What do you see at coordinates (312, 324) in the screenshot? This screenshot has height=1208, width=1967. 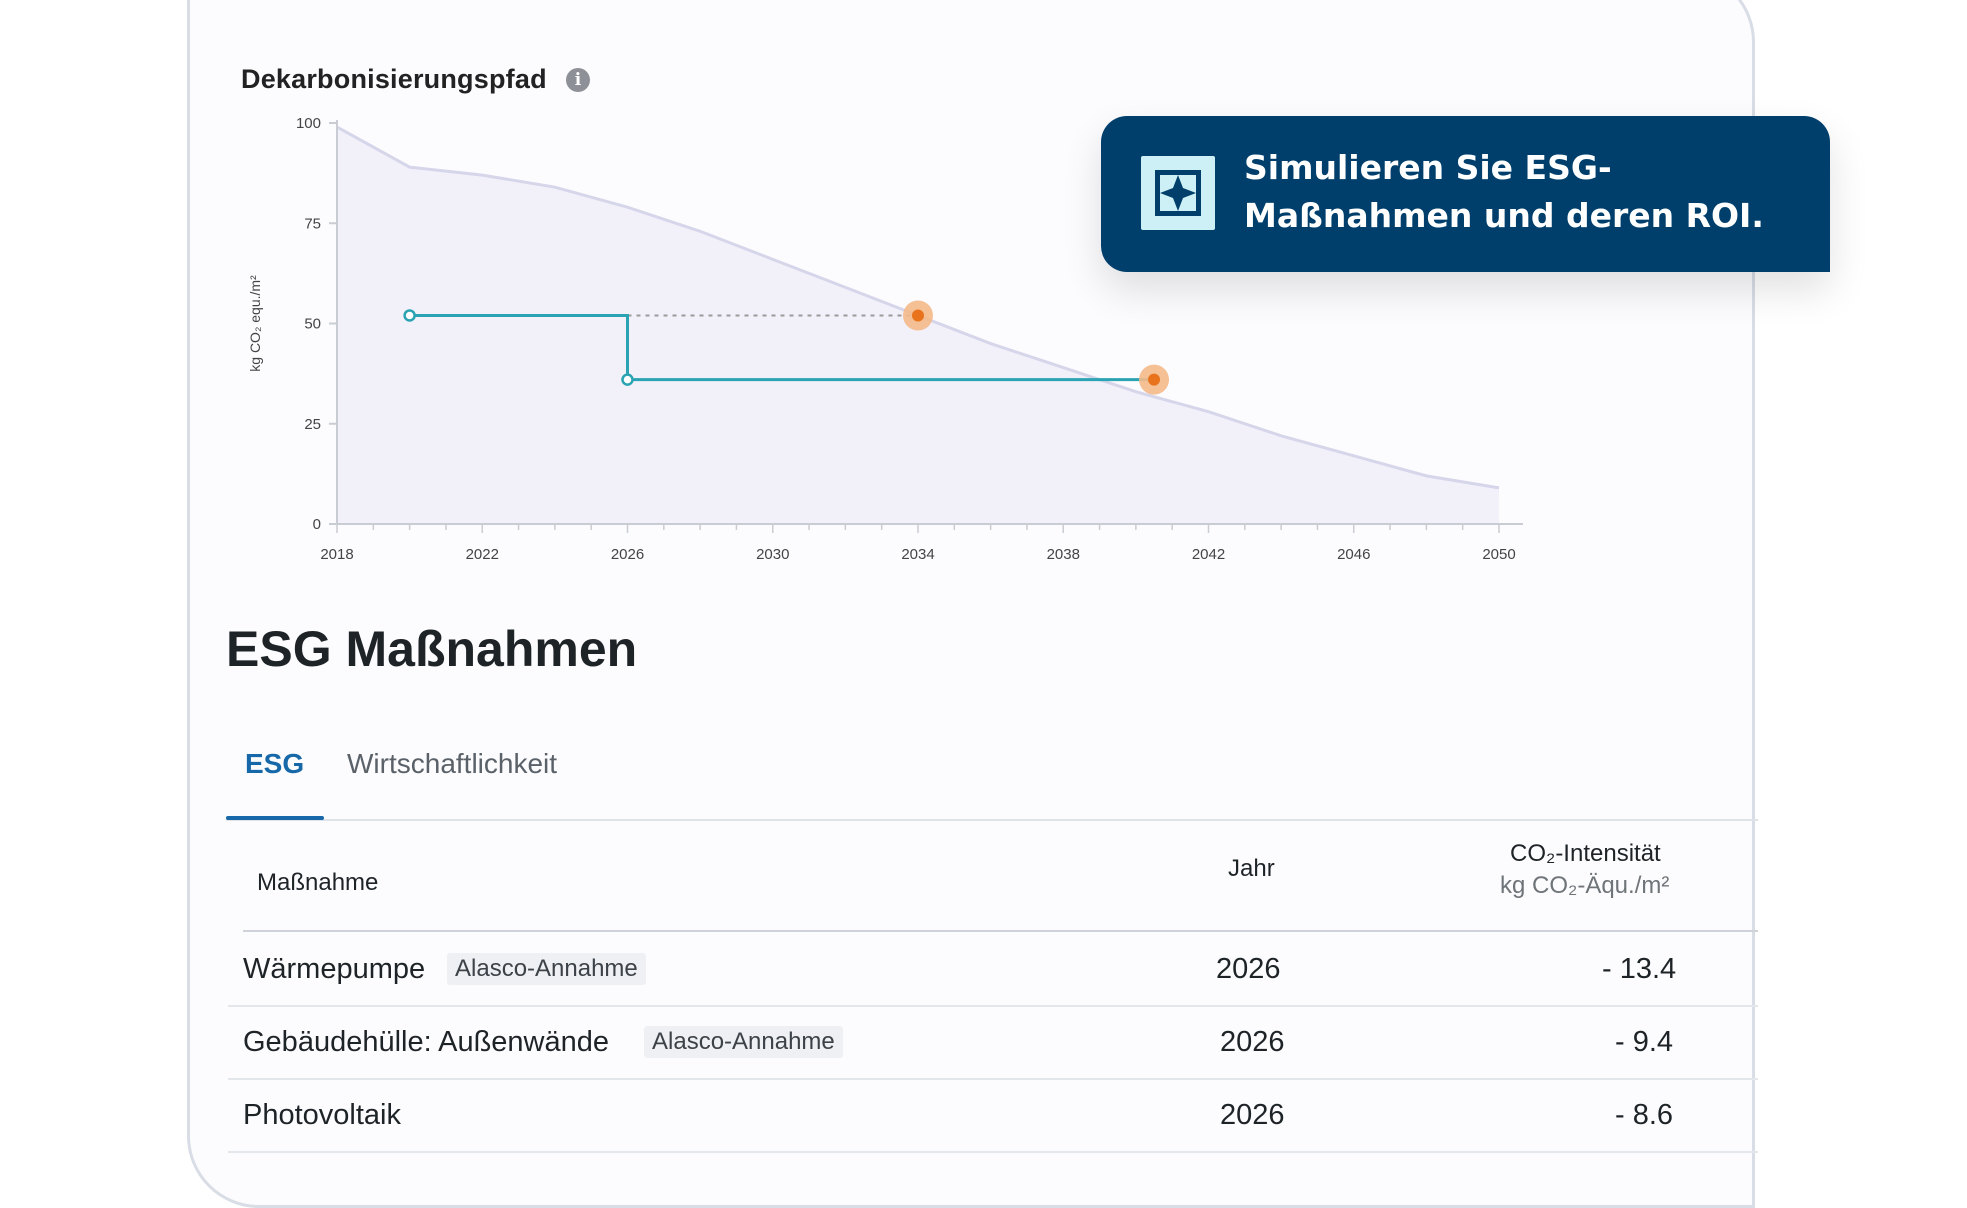 I see `y-tick-label: 50` at bounding box center [312, 324].